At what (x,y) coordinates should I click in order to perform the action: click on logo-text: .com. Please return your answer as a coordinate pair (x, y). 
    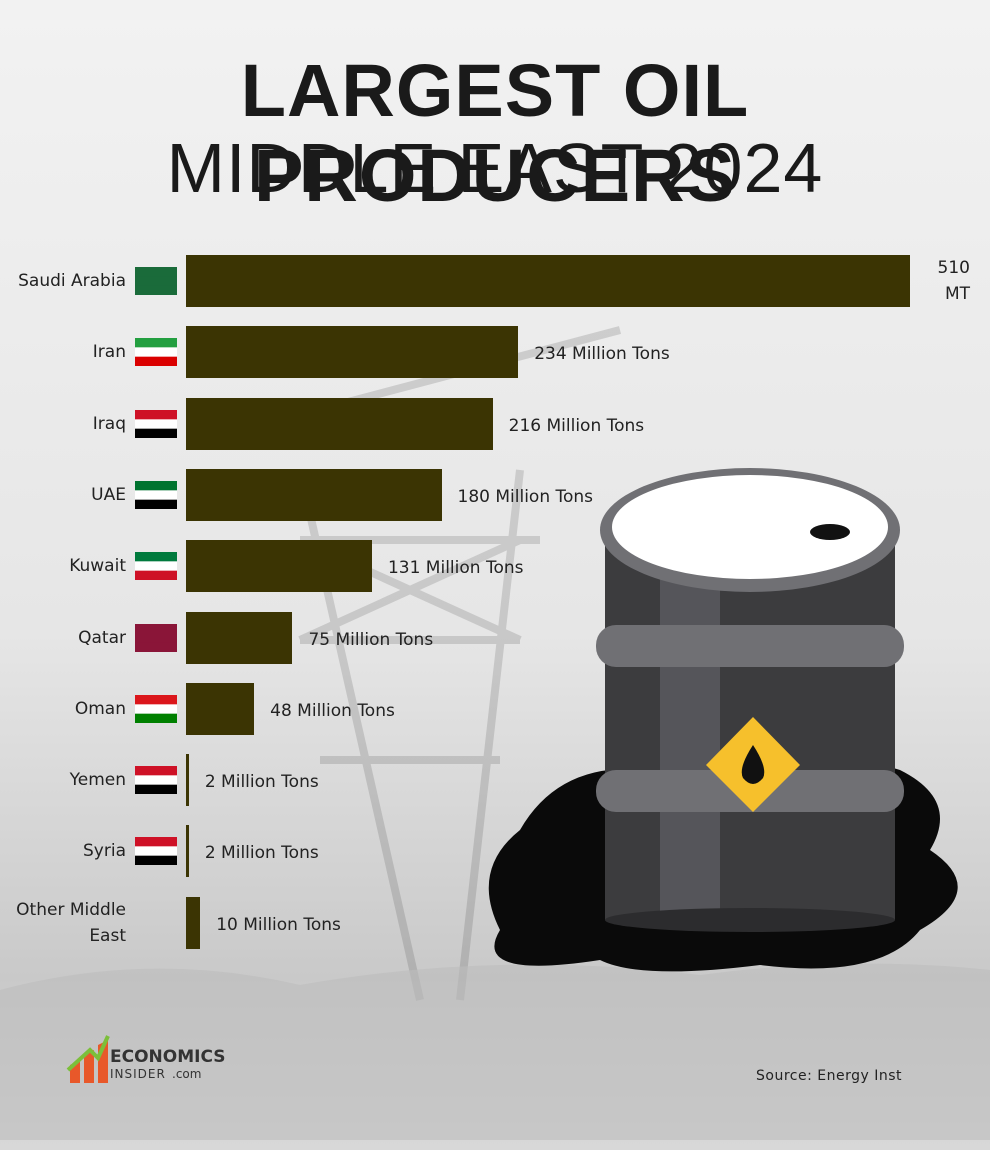
    Looking at the image, I should click on (187, 1074).